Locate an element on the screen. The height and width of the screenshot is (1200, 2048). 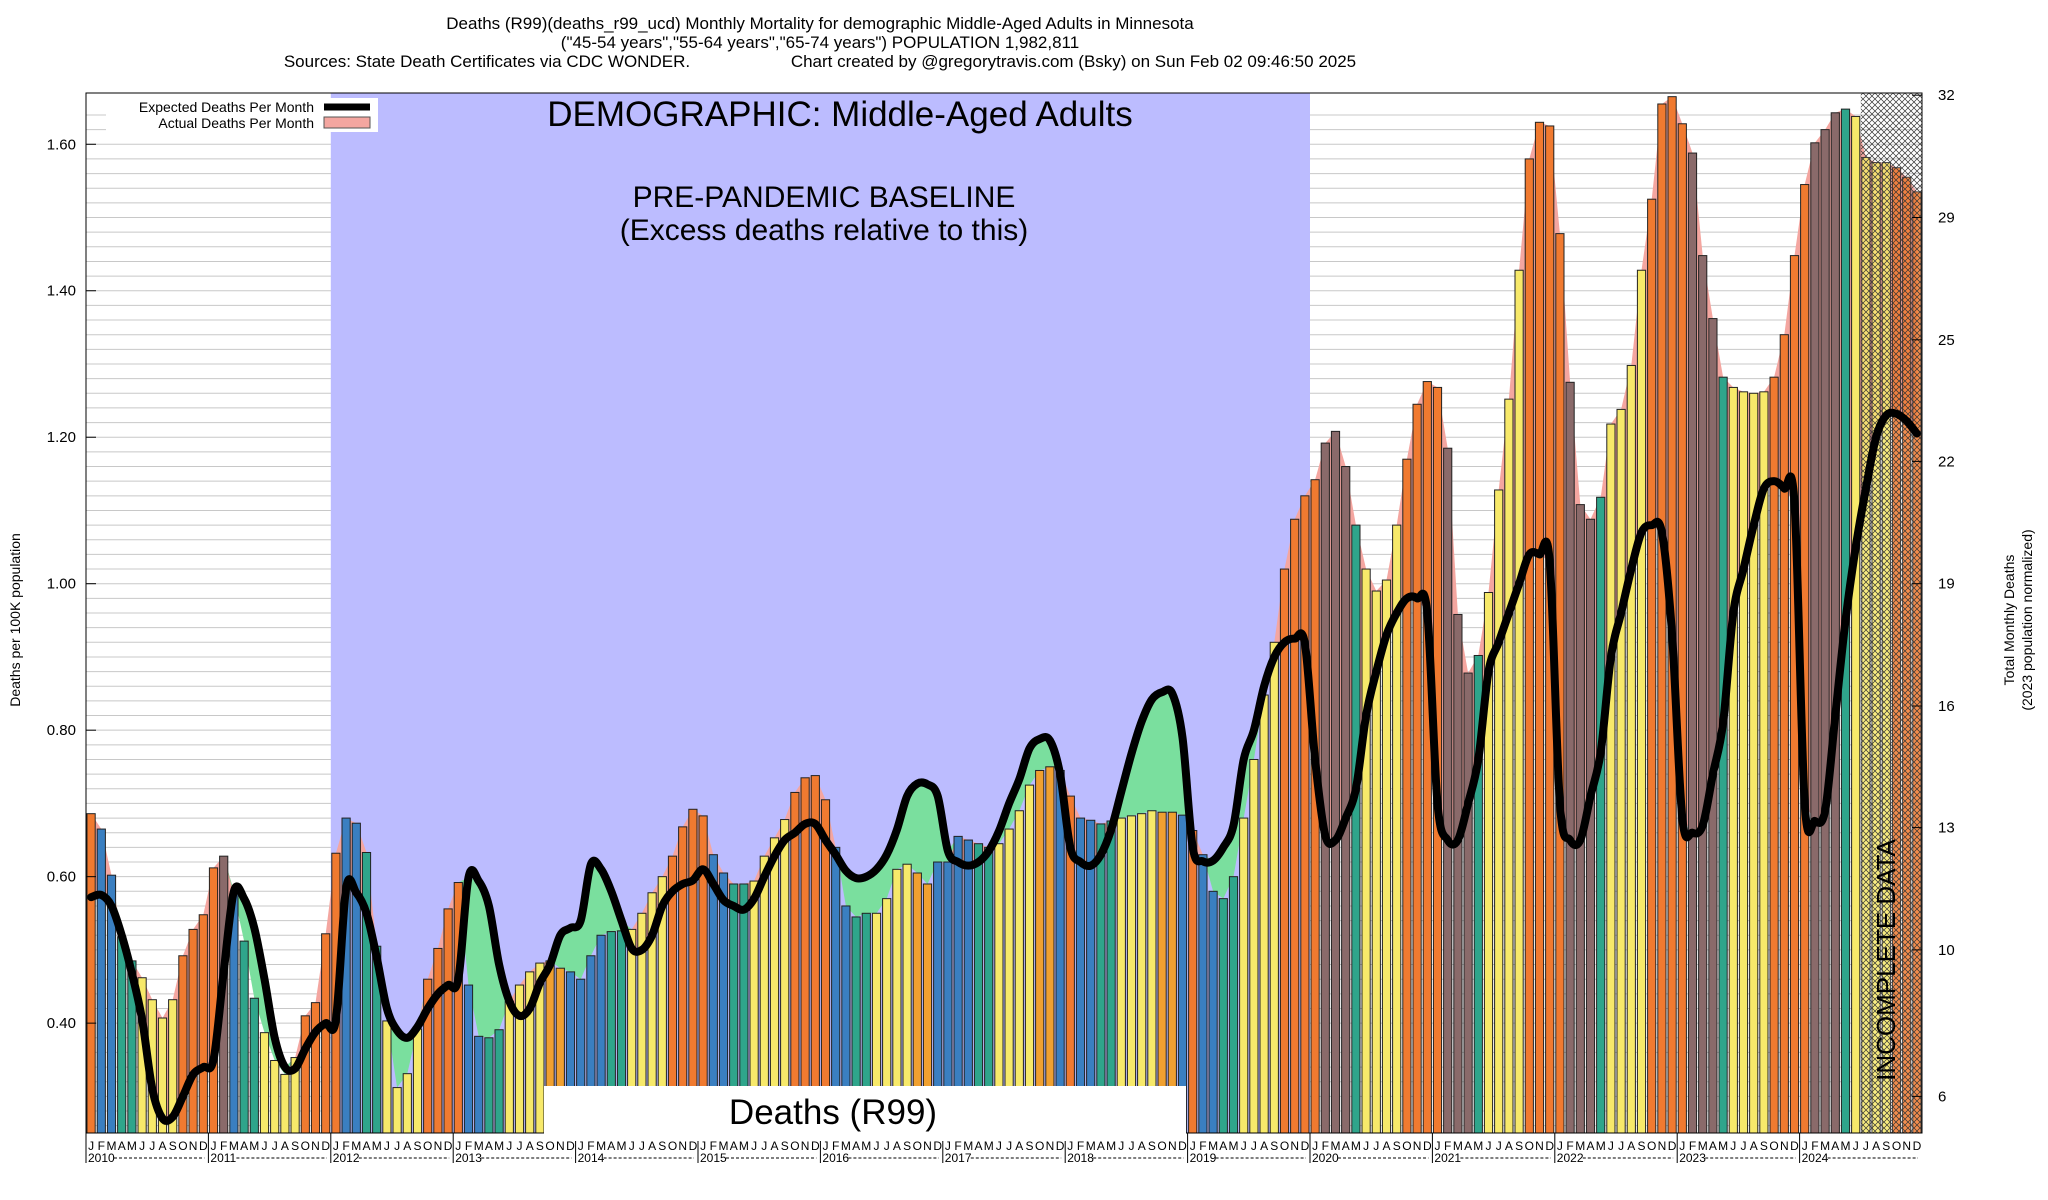
baseline-sublabel: (Excess deaths relative to this) is located at coordinates (824, 230).